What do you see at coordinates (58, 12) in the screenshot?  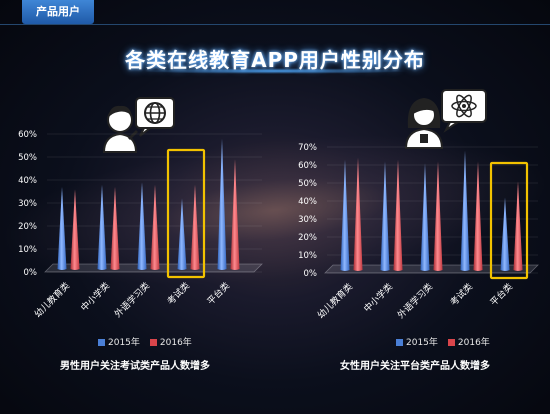 I see `section-tag: 产品用户` at bounding box center [58, 12].